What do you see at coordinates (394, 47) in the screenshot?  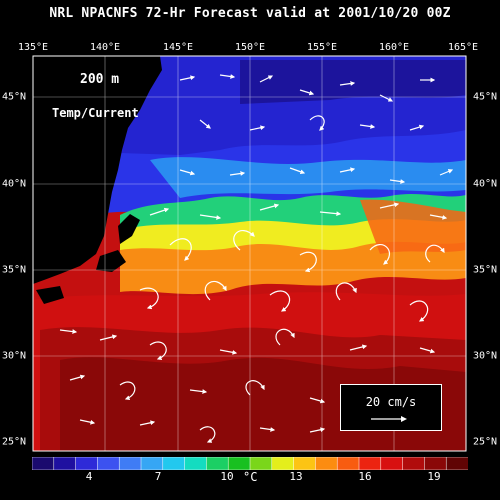 I see `lon-label: 160°E` at bounding box center [394, 47].